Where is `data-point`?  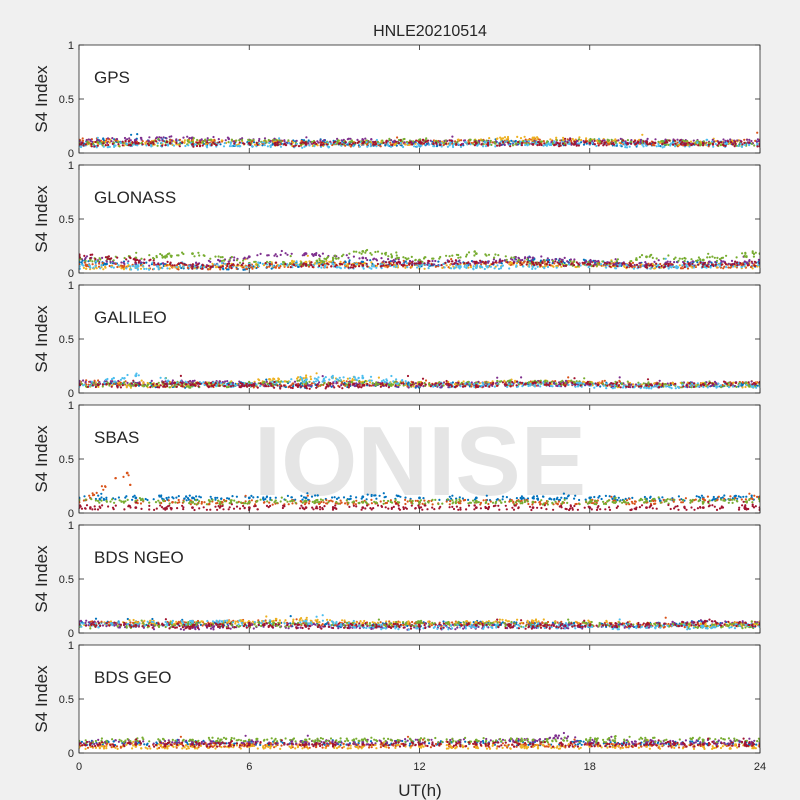 data-point is located at coordinates (192, 254).